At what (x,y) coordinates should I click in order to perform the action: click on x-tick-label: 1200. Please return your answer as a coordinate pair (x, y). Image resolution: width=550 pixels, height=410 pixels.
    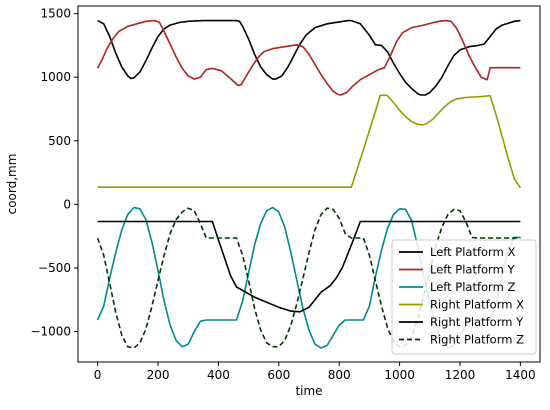
    Looking at the image, I should click on (460, 375).